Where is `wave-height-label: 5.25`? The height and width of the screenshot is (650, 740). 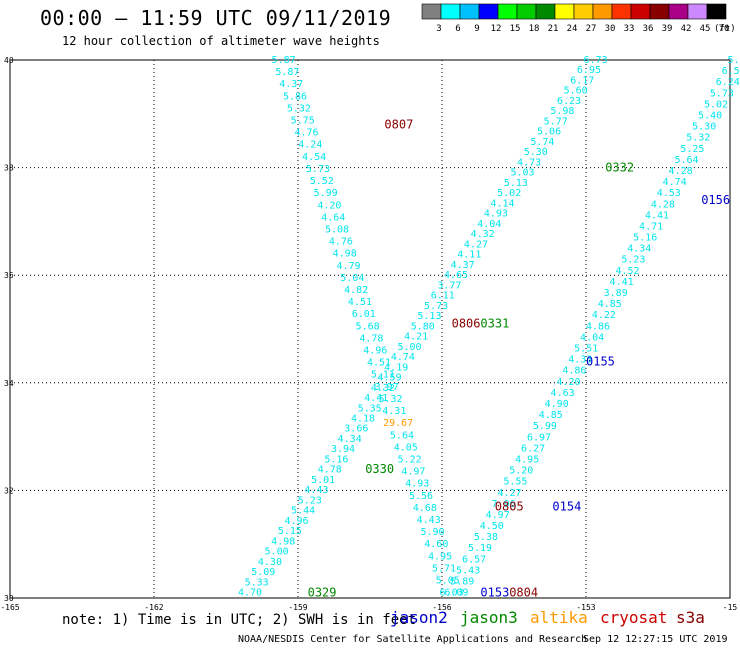 wave-height-label: 5.25 is located at coordinates (692, 149).